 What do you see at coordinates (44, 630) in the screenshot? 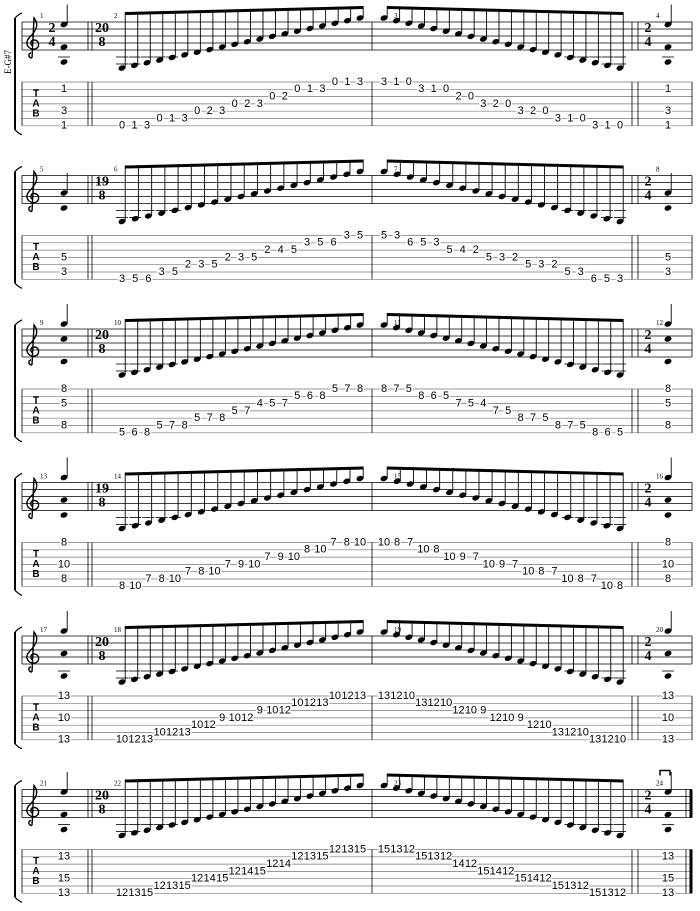
I see `measure-number: 17` at bounding box center [44, 630].